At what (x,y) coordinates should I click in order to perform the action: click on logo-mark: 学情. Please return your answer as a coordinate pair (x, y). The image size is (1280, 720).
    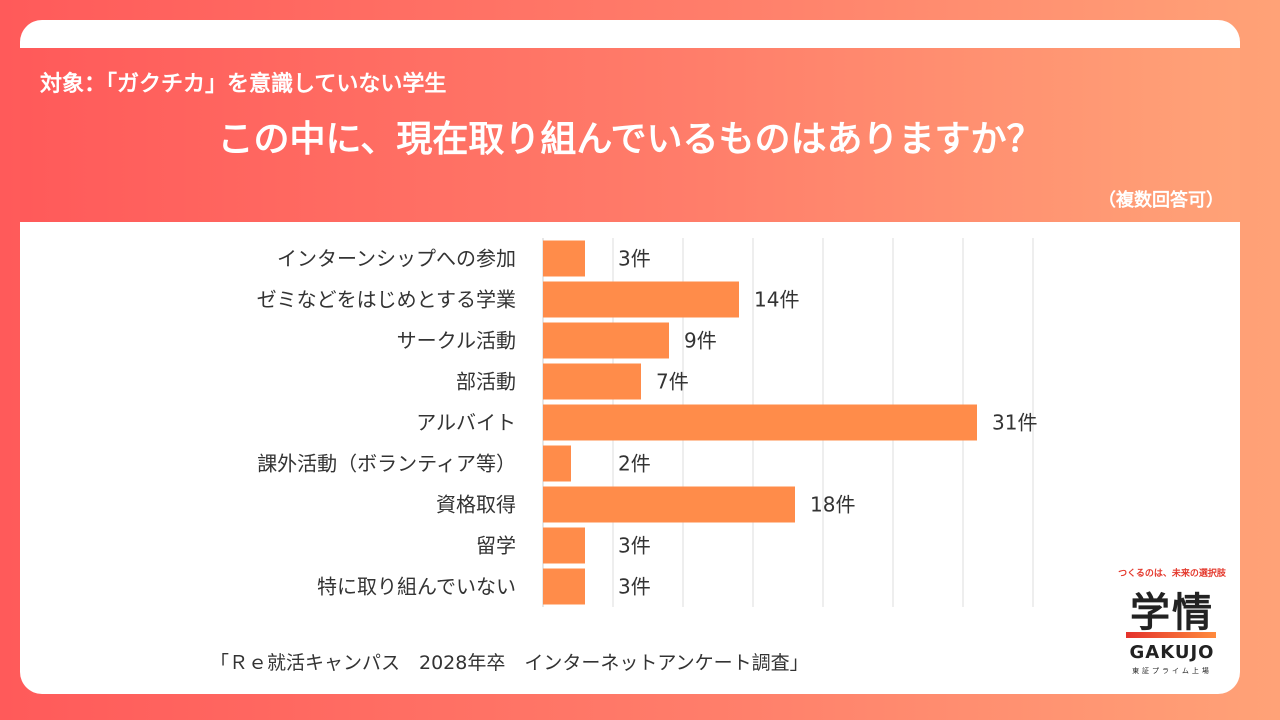
    Looking at the image, I should click on (1172, 613).